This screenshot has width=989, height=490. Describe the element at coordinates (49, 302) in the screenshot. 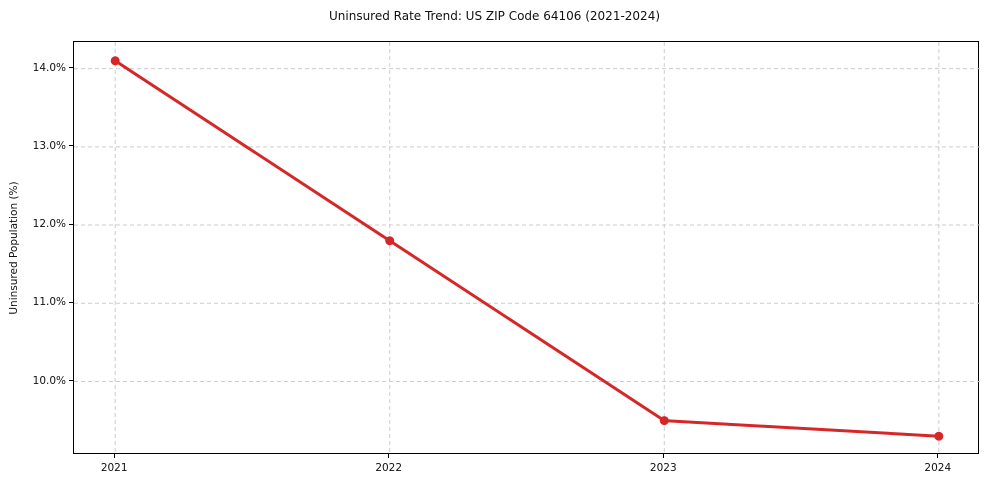

I see `y-tick-label: 11.0%` at that location.